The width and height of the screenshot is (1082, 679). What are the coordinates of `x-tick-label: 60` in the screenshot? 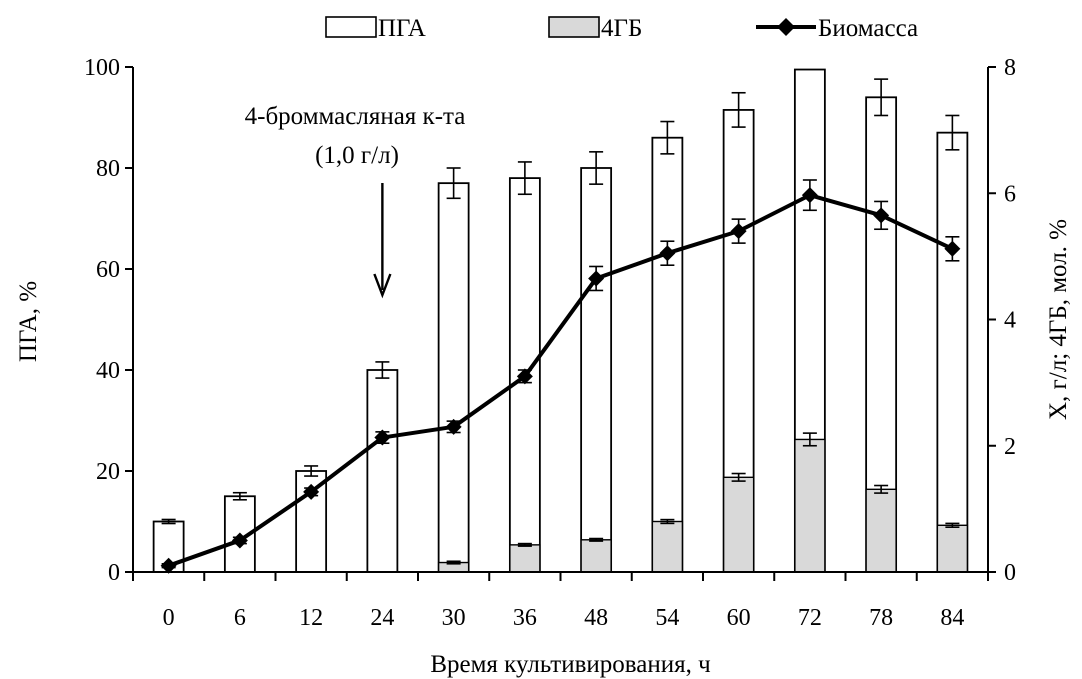 It's located at (739, 618).